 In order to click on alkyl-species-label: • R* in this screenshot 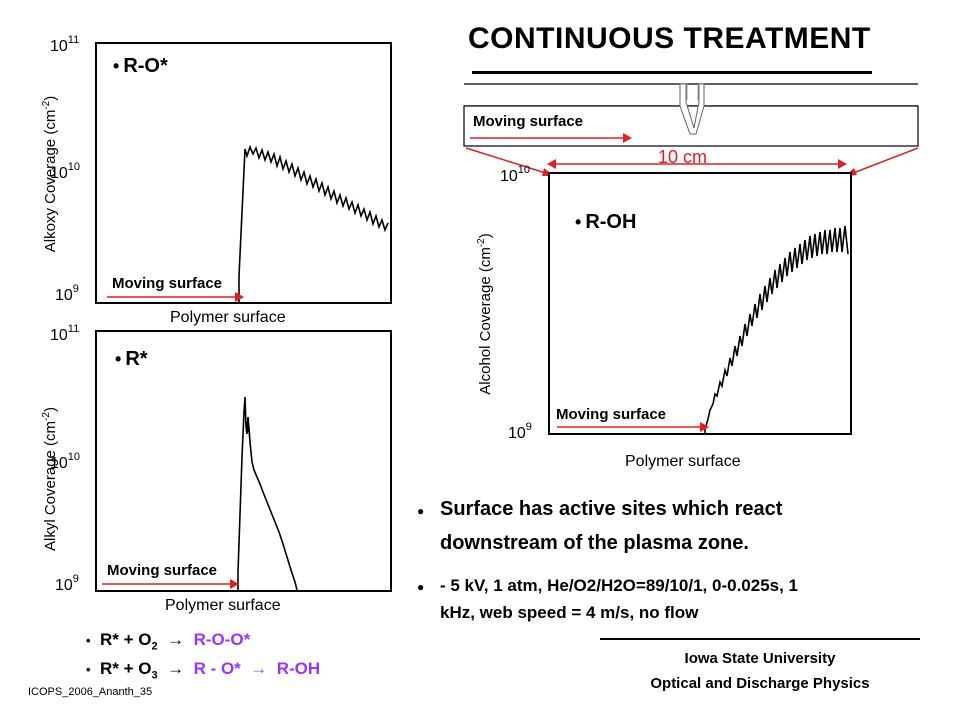, I will do `click(131, 359)`.